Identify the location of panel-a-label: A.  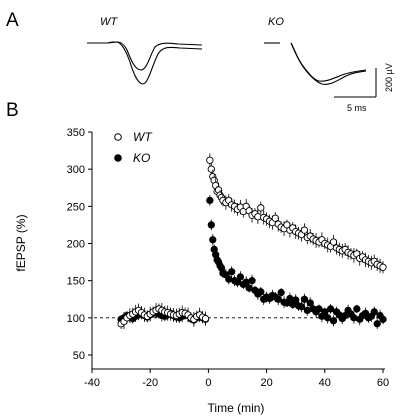
(12, 20).